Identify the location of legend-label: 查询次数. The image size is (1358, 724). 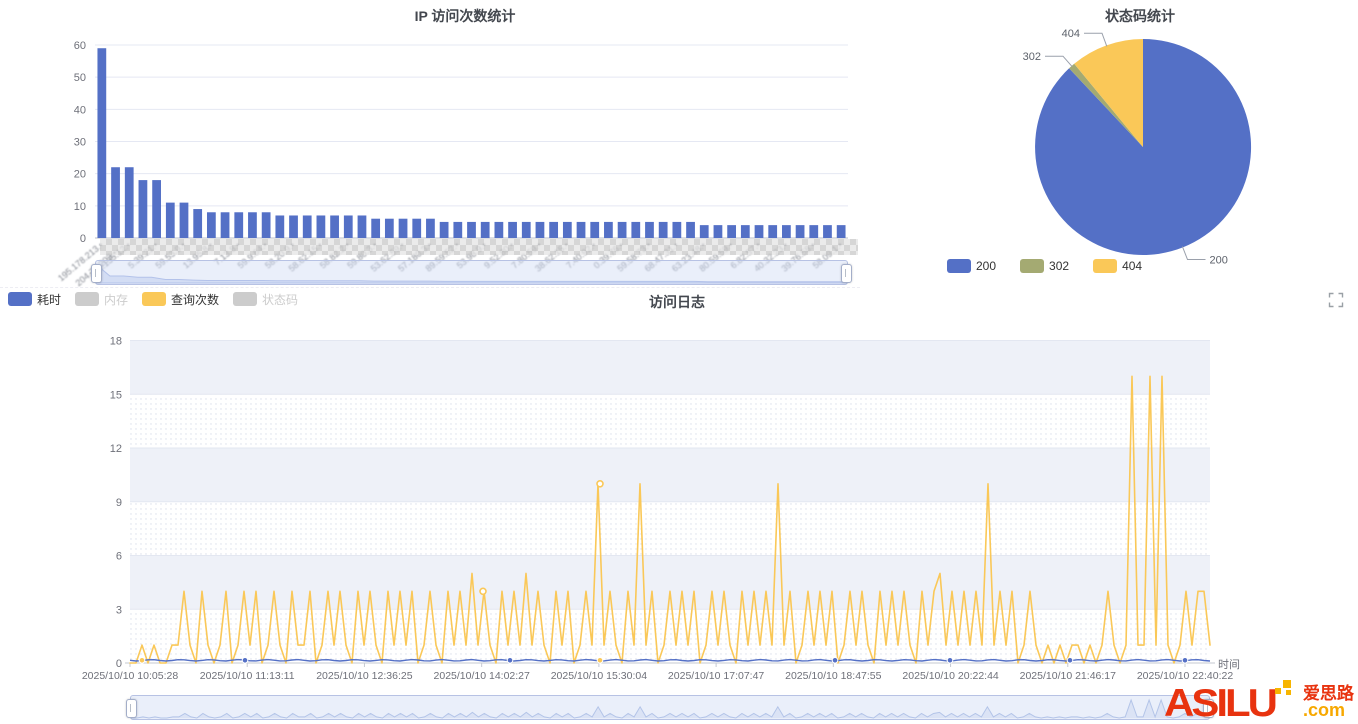
(195, 299).